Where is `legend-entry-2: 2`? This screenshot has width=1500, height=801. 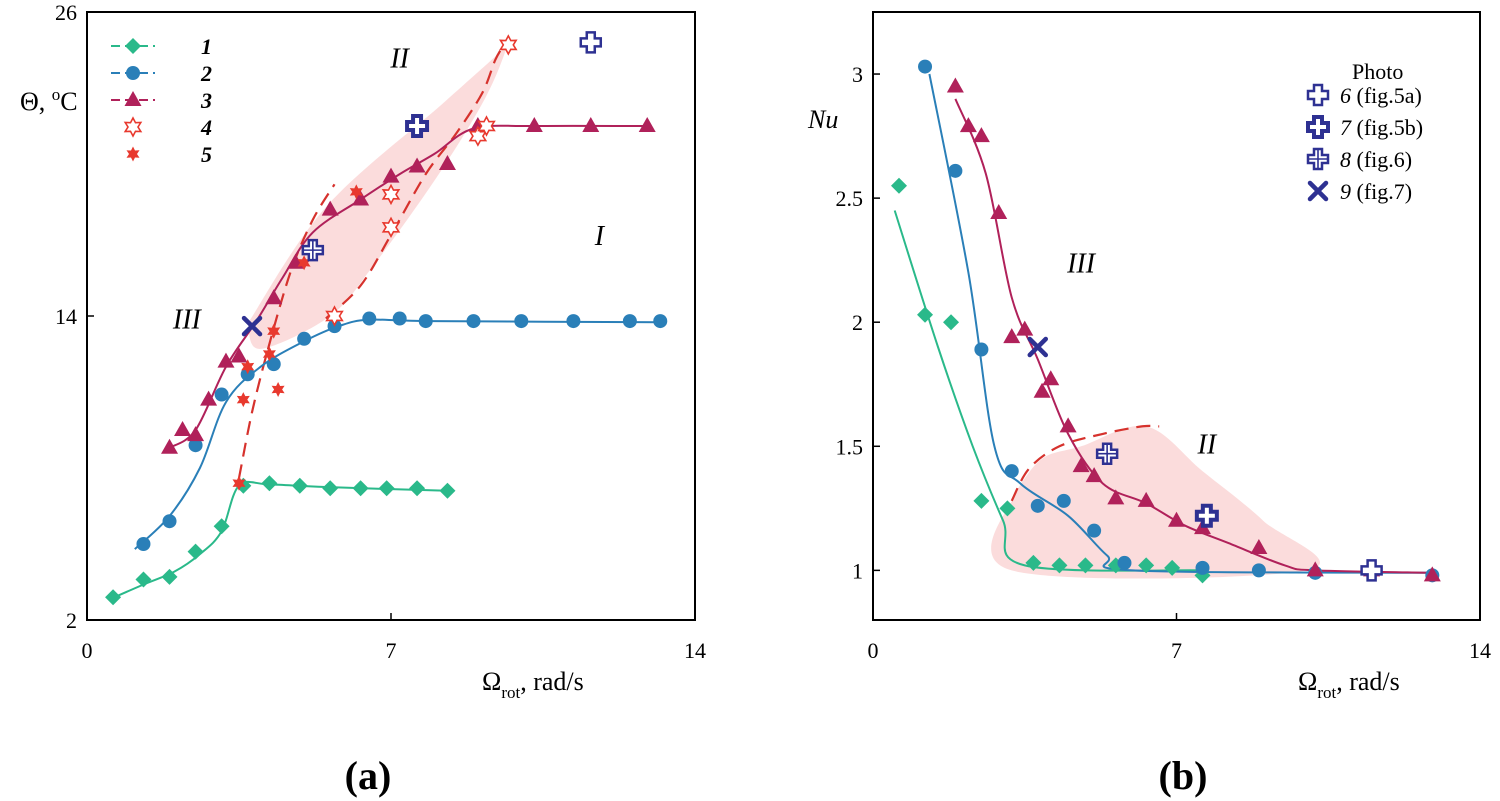
legend-entry-2: 2 is located at coordinates (161, 73).